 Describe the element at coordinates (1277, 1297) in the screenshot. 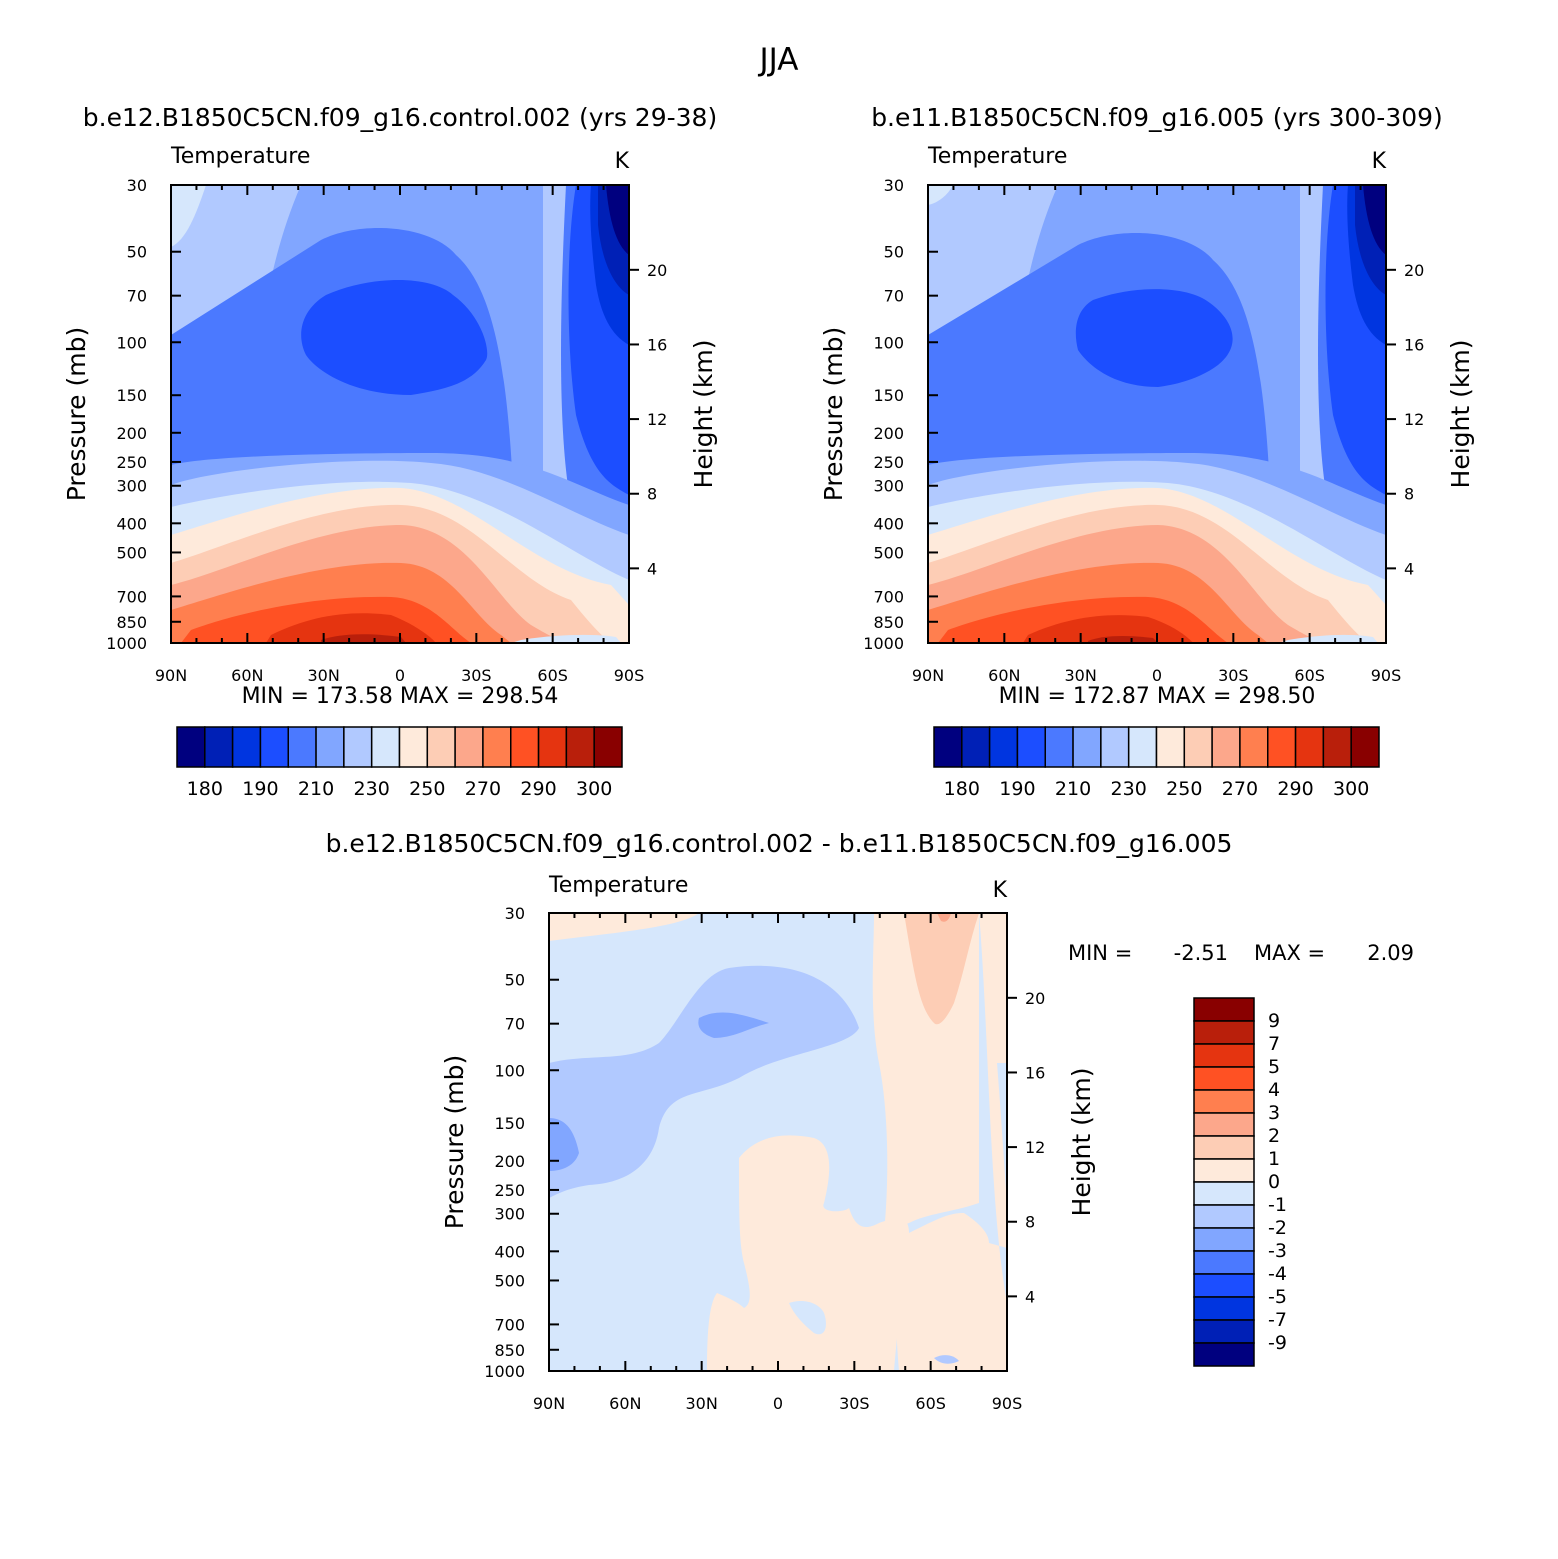

I see `colorbar-label: -5` at that location.